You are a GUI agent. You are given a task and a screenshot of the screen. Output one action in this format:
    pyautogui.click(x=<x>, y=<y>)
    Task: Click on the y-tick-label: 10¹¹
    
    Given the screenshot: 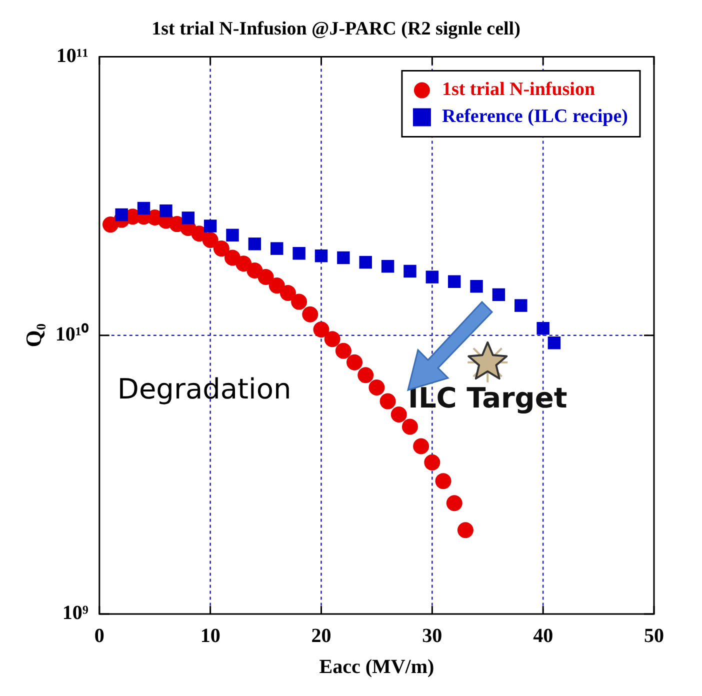 What is the action you would take?
    pyautogui.click(x=72, y=55)
    